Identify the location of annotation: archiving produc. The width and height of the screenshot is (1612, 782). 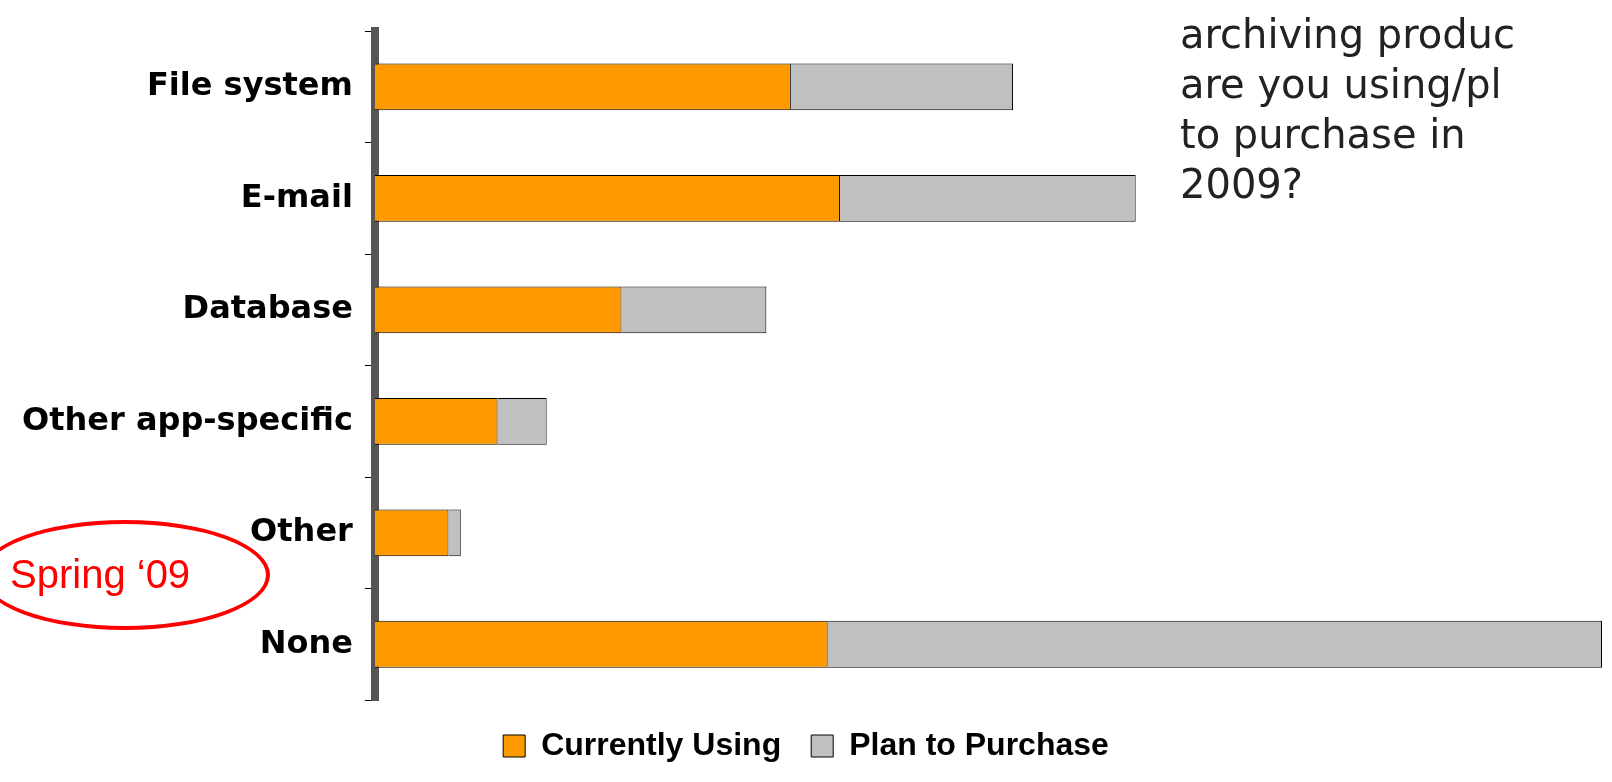
(1347, 34).